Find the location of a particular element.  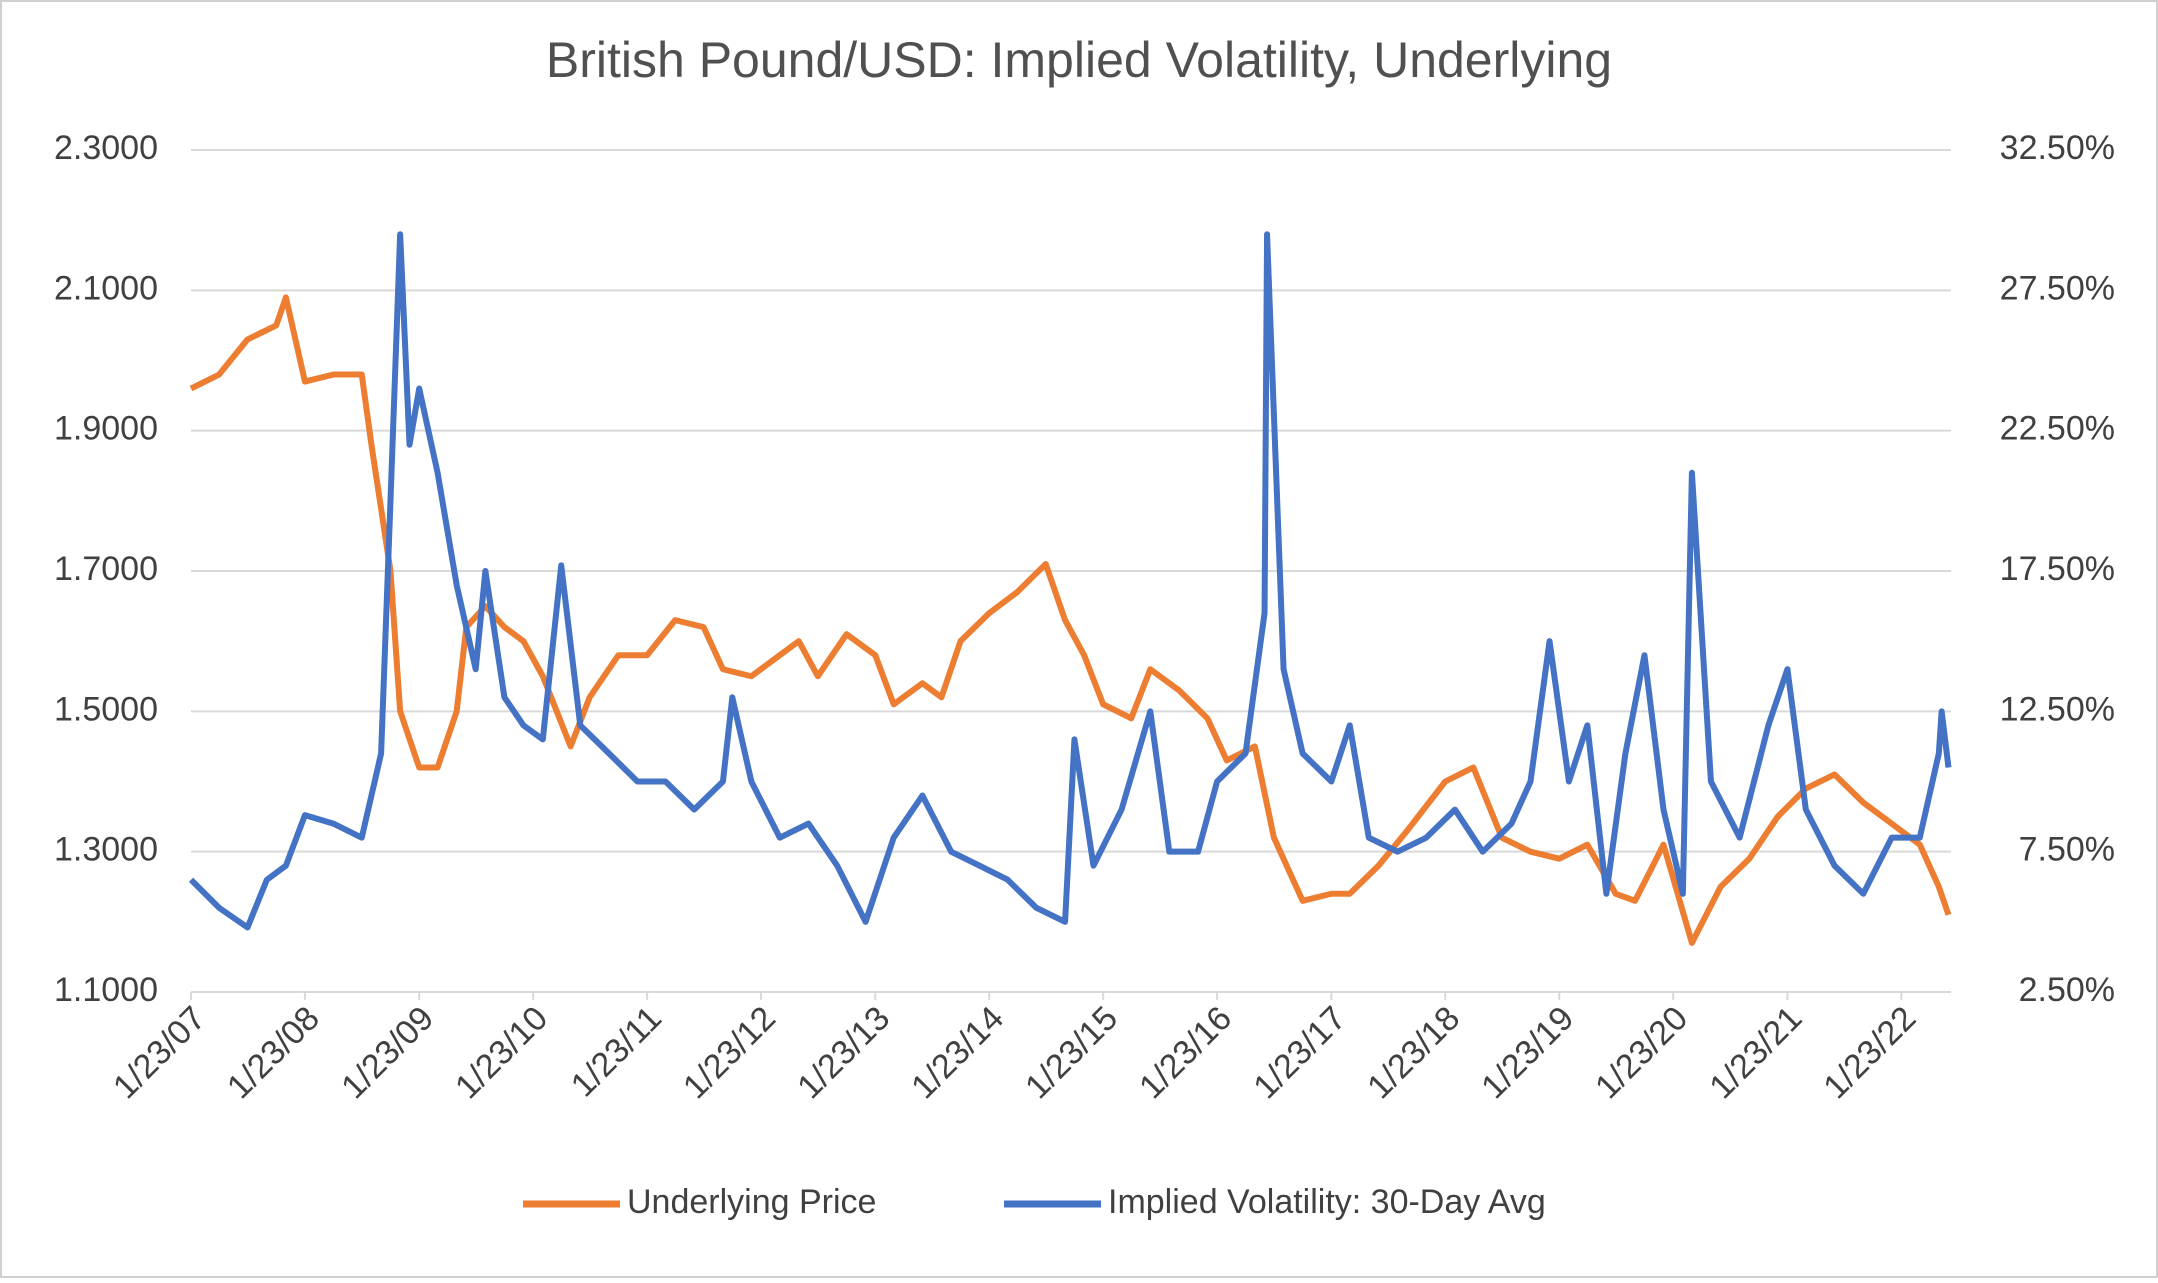

legend-label: Implied Volatility: 30-Day Avg is located at coordinates (1327, 1202).